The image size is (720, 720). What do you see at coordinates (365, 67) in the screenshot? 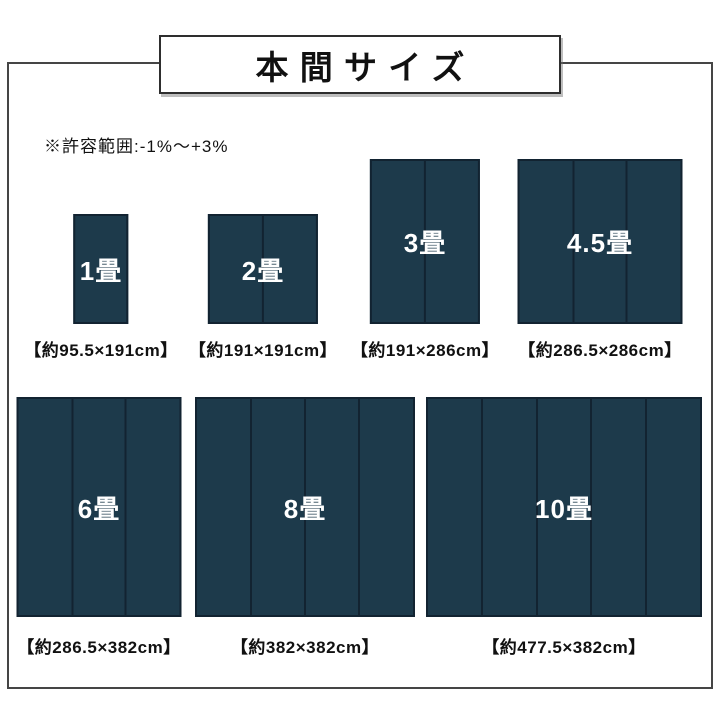
I see `page-title: 本間サイズ` at bounding box center [365, 67].